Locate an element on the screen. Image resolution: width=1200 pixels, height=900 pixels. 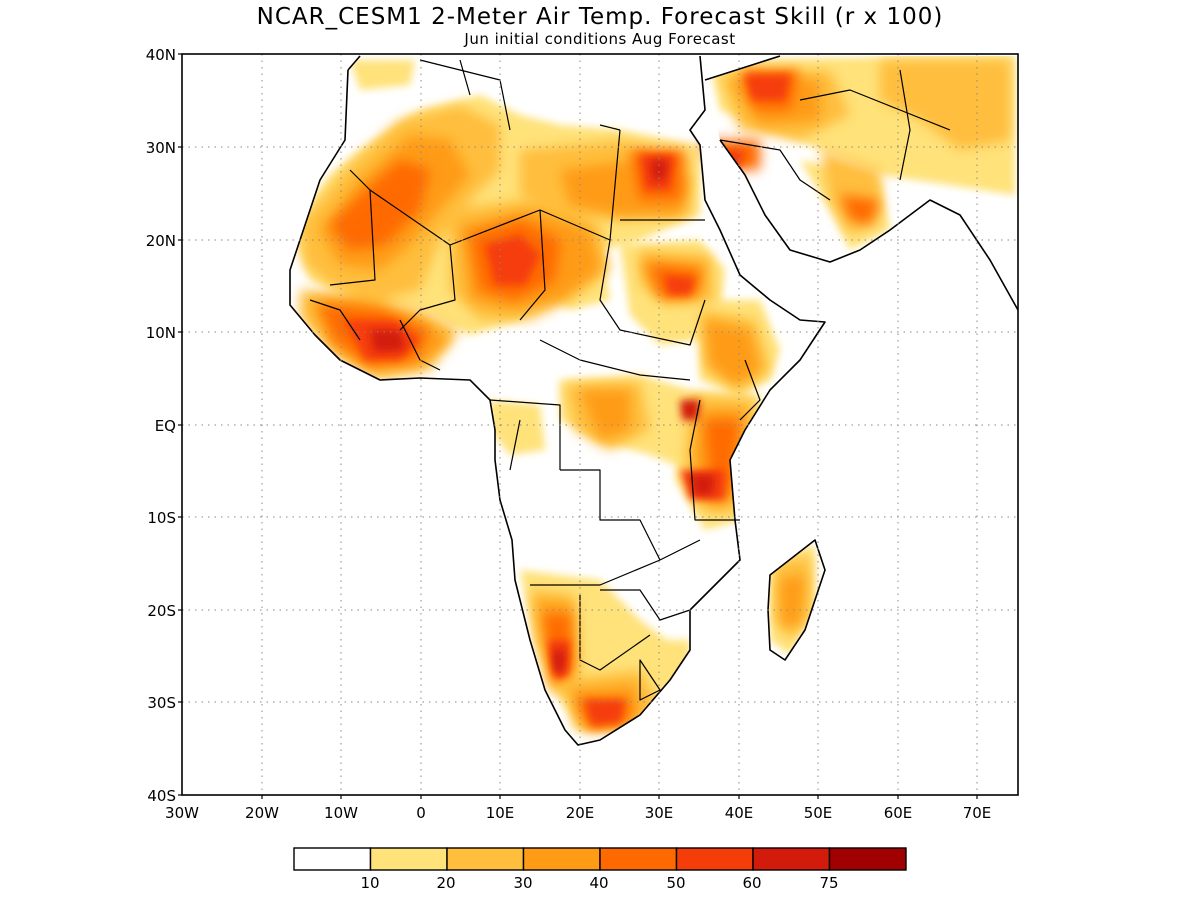
lon-label: 30E is located at coordinates (659, 813).